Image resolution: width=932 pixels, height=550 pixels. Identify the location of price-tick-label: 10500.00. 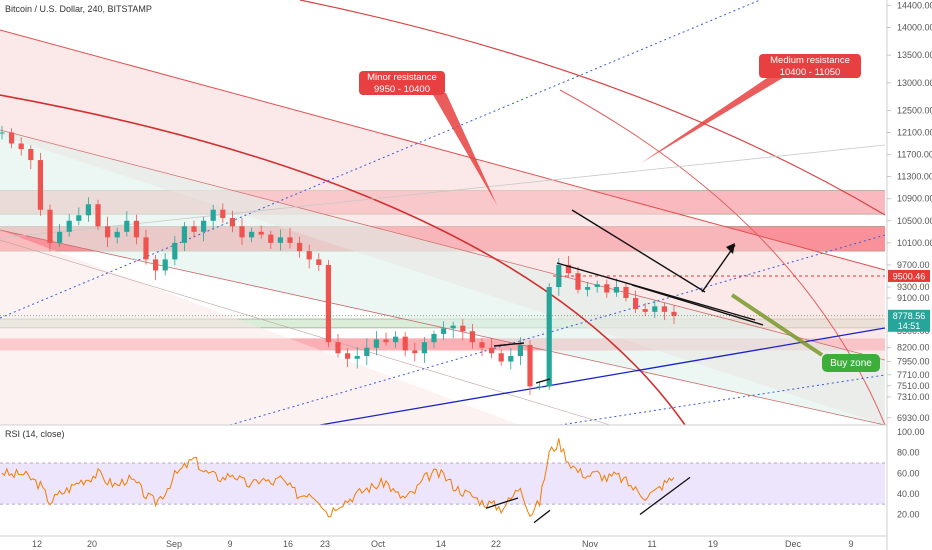
(914, 221).